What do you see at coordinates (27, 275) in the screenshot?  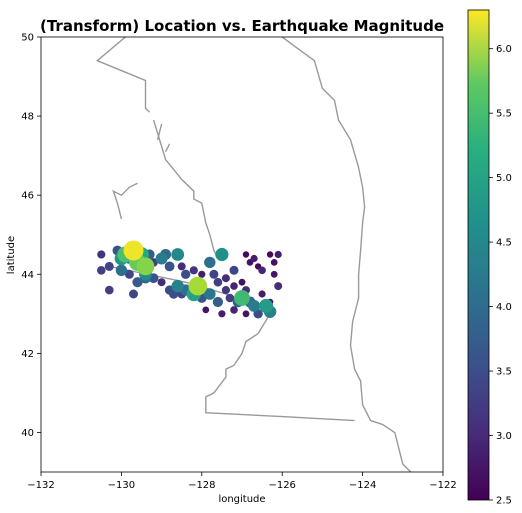 I see `y-tick-label: 44` at bounding box center [27, 275].